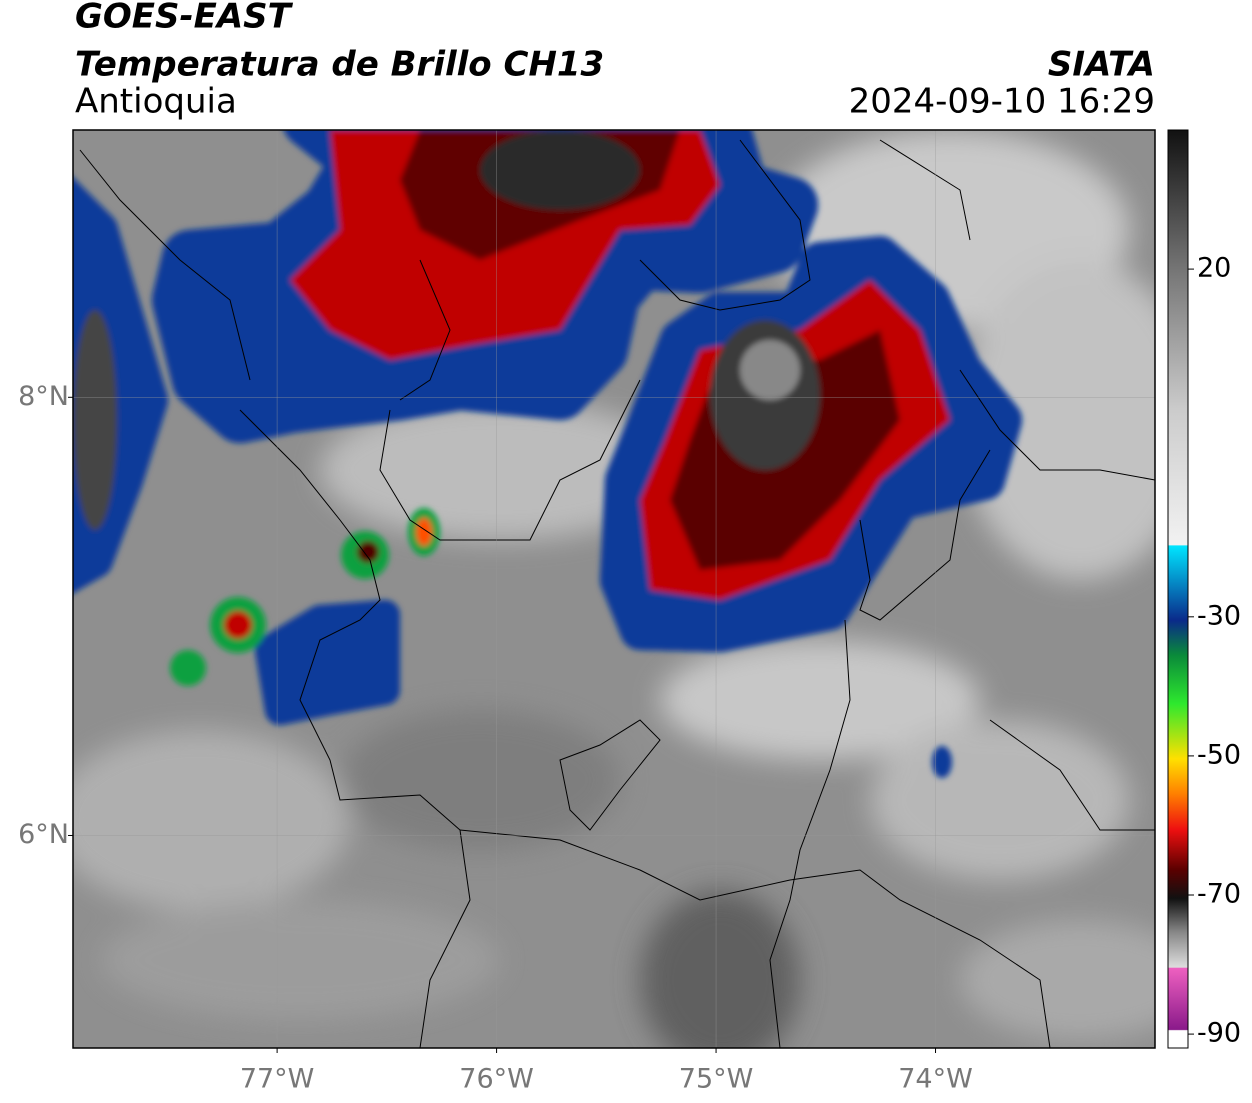 This screenshot has height=1103, width=1252. I want to click on colorbar-tick-label: -70, so click(1219, 894).